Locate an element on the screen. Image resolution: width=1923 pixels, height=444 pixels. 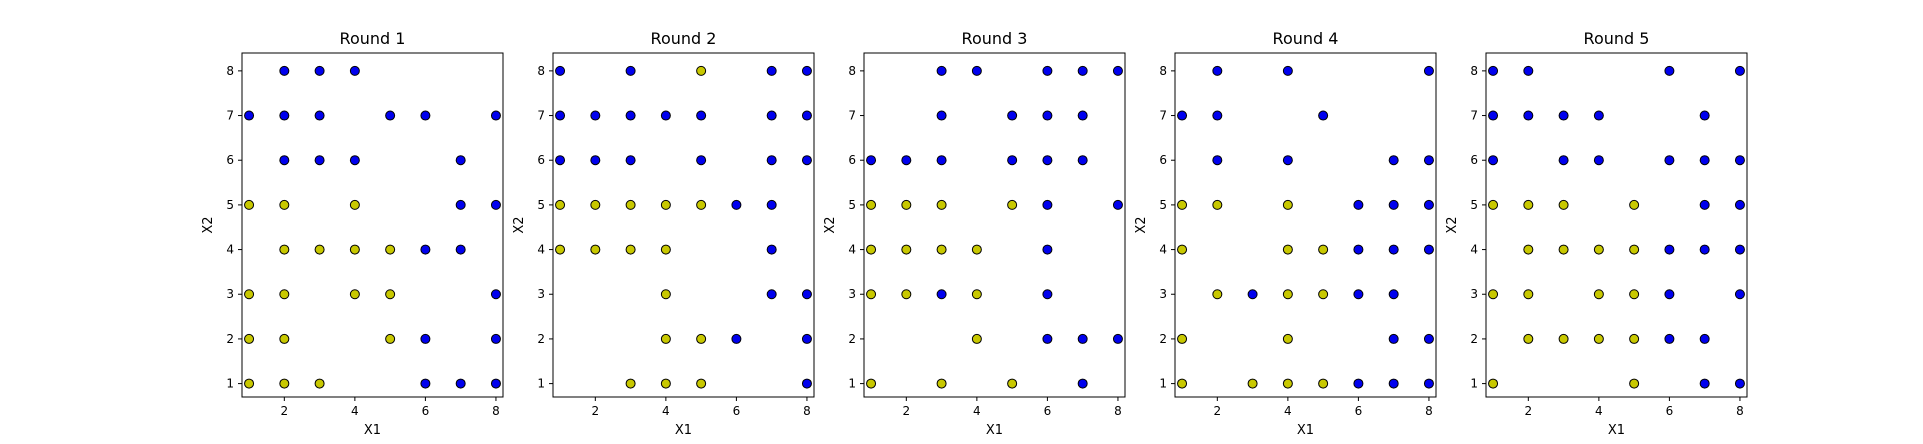
scatter-panel-4: Round 4 2 4 6 8 1 2 3 4 5 6 7 8 X1 X2 is located at coordinates (1285, 233).